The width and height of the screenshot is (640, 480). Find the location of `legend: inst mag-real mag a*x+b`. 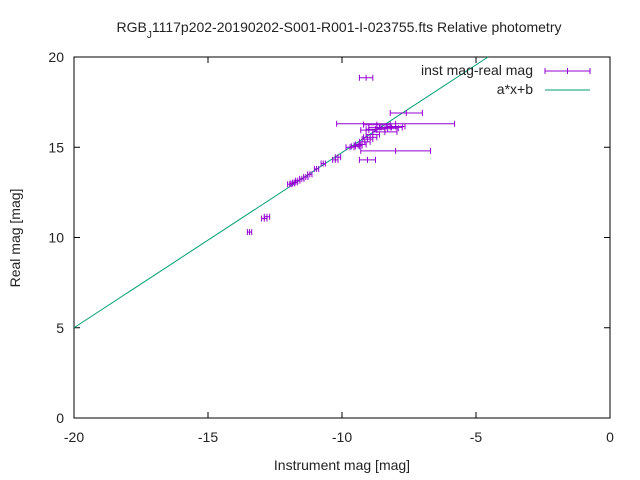

legend: inst mag-real mag a*x+b is located at coordinates (506, 79).